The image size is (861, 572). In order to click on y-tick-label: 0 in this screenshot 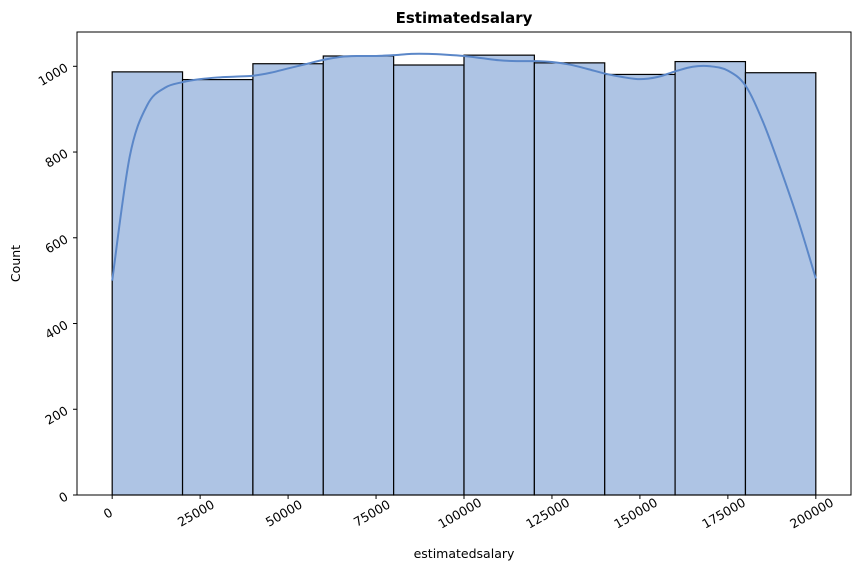, I will do `click(63, 497)`.